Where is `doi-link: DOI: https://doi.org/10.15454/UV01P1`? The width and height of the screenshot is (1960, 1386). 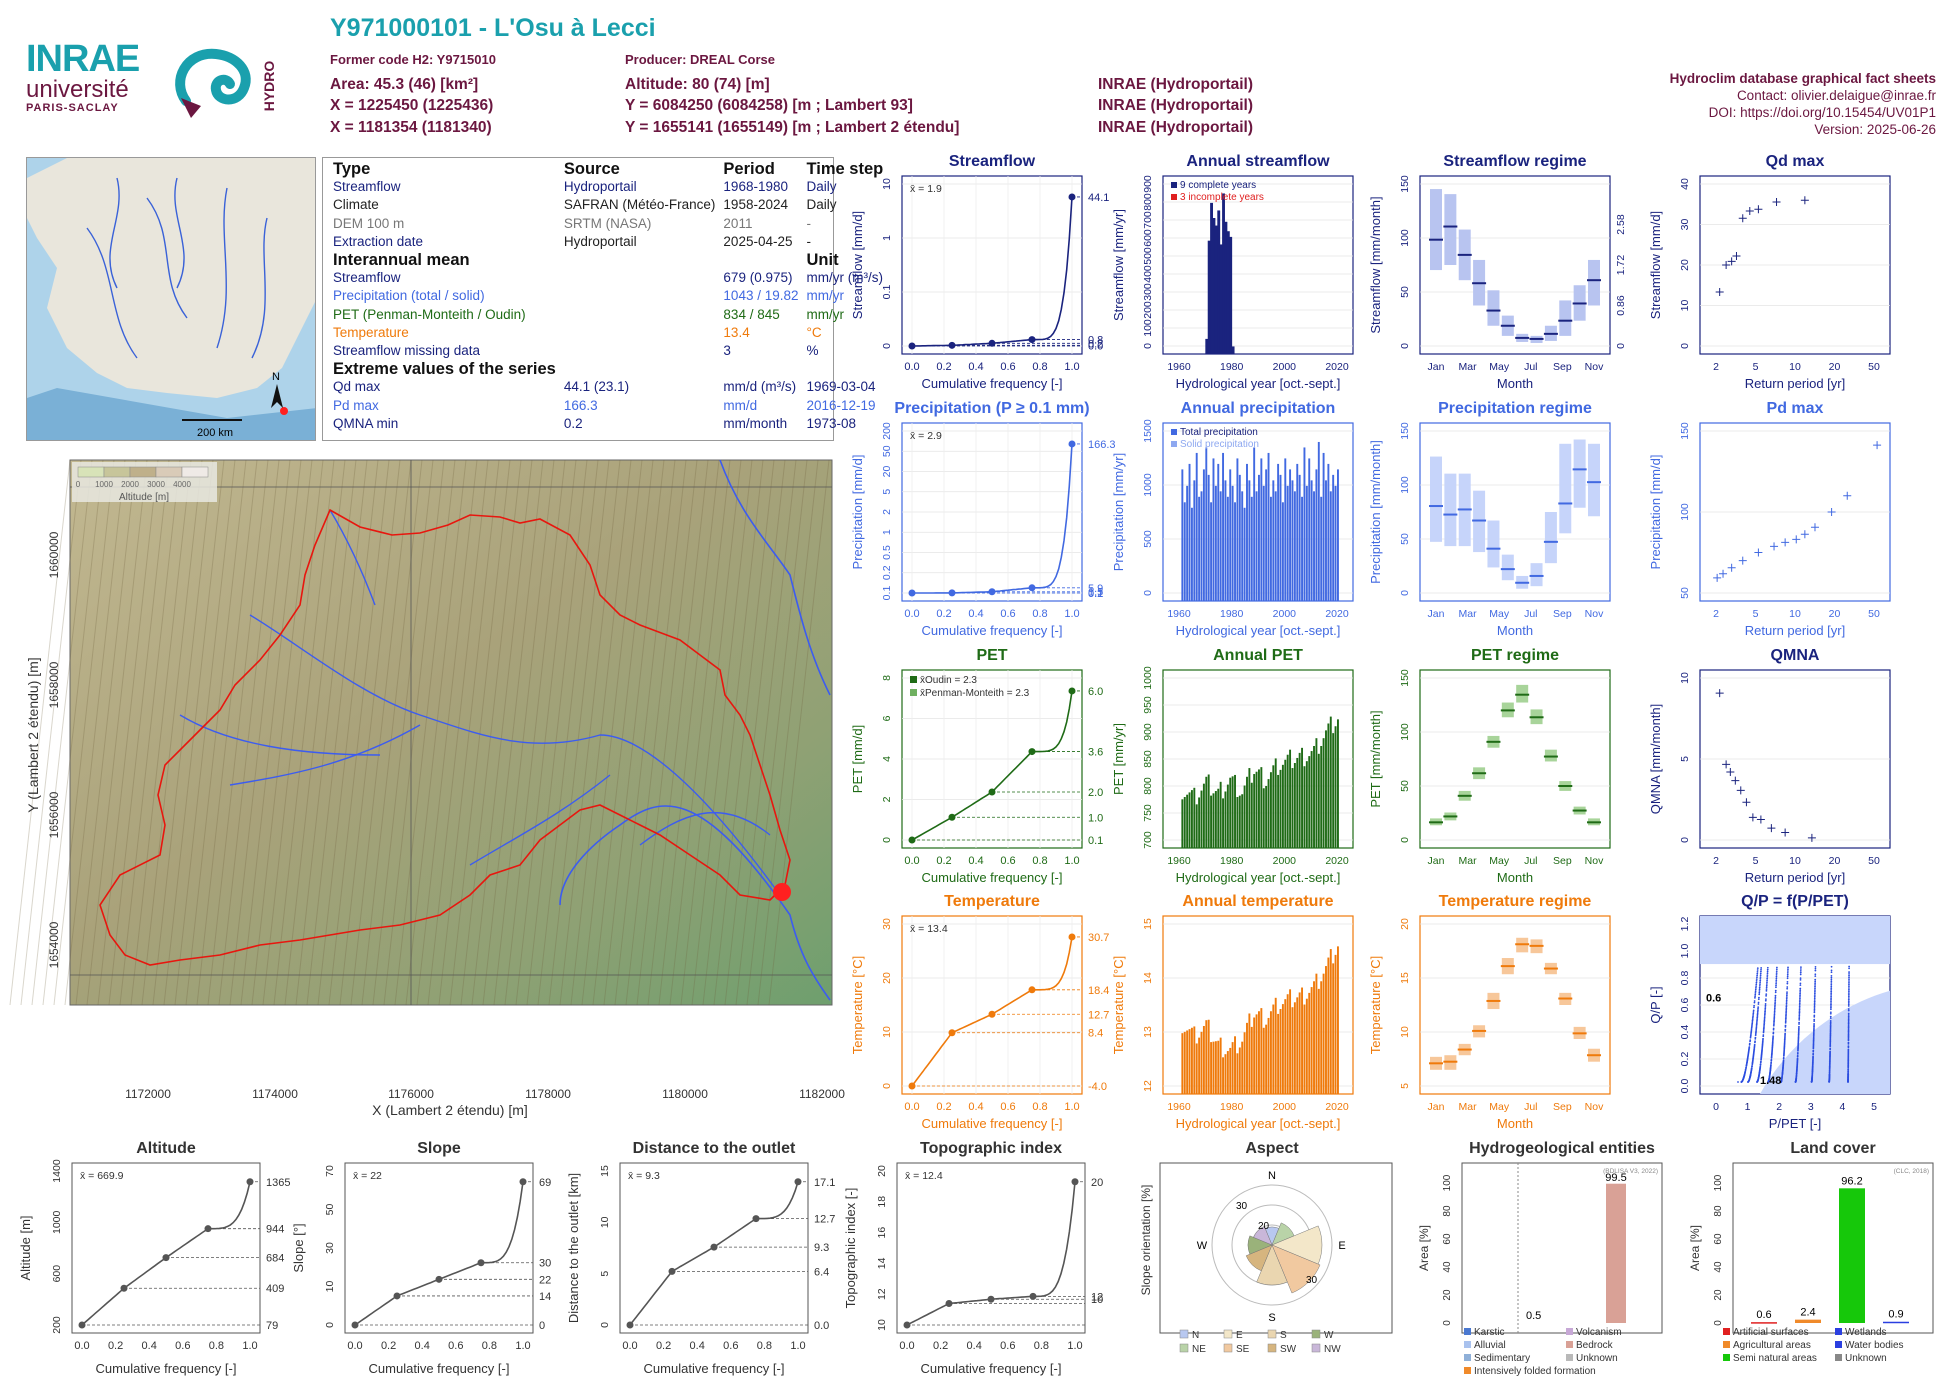 doi-link: DOI: https://doi.org/10.15454/UV01P1 is located at coordinates (1822, 112).